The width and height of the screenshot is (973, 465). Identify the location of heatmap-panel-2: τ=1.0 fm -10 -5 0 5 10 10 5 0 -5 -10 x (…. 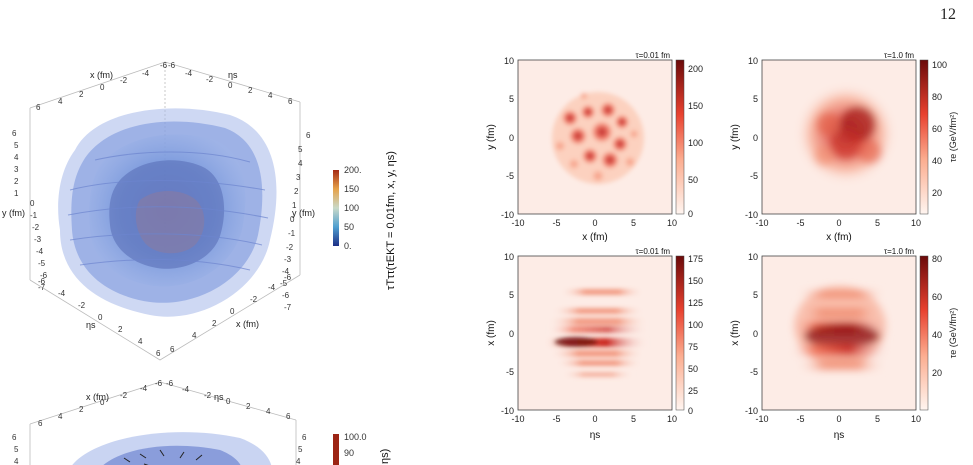
(844, 147).